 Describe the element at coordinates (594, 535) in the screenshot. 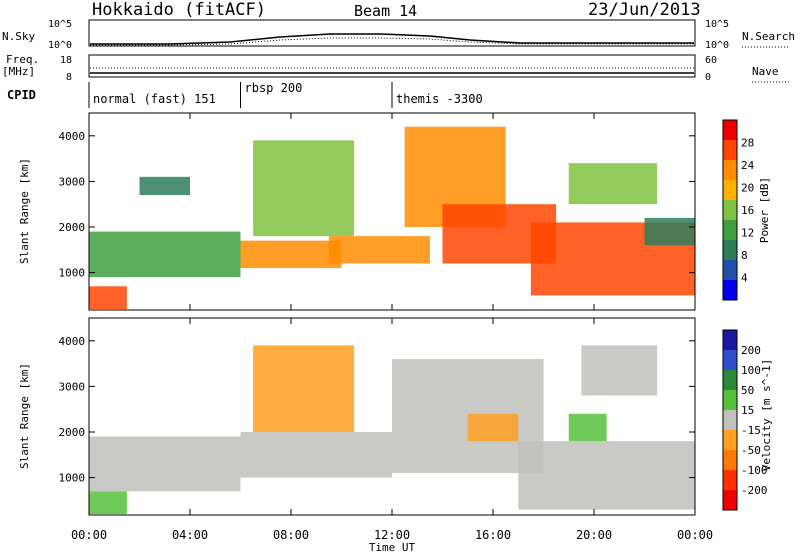

I see `x-tick-label: 20:00` at that location.